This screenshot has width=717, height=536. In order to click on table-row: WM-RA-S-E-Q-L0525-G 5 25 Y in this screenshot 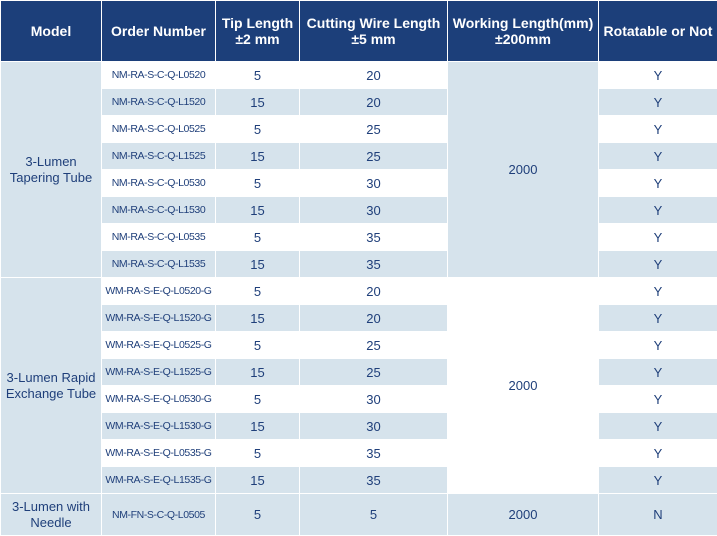, I will do `click(359, 345)`.